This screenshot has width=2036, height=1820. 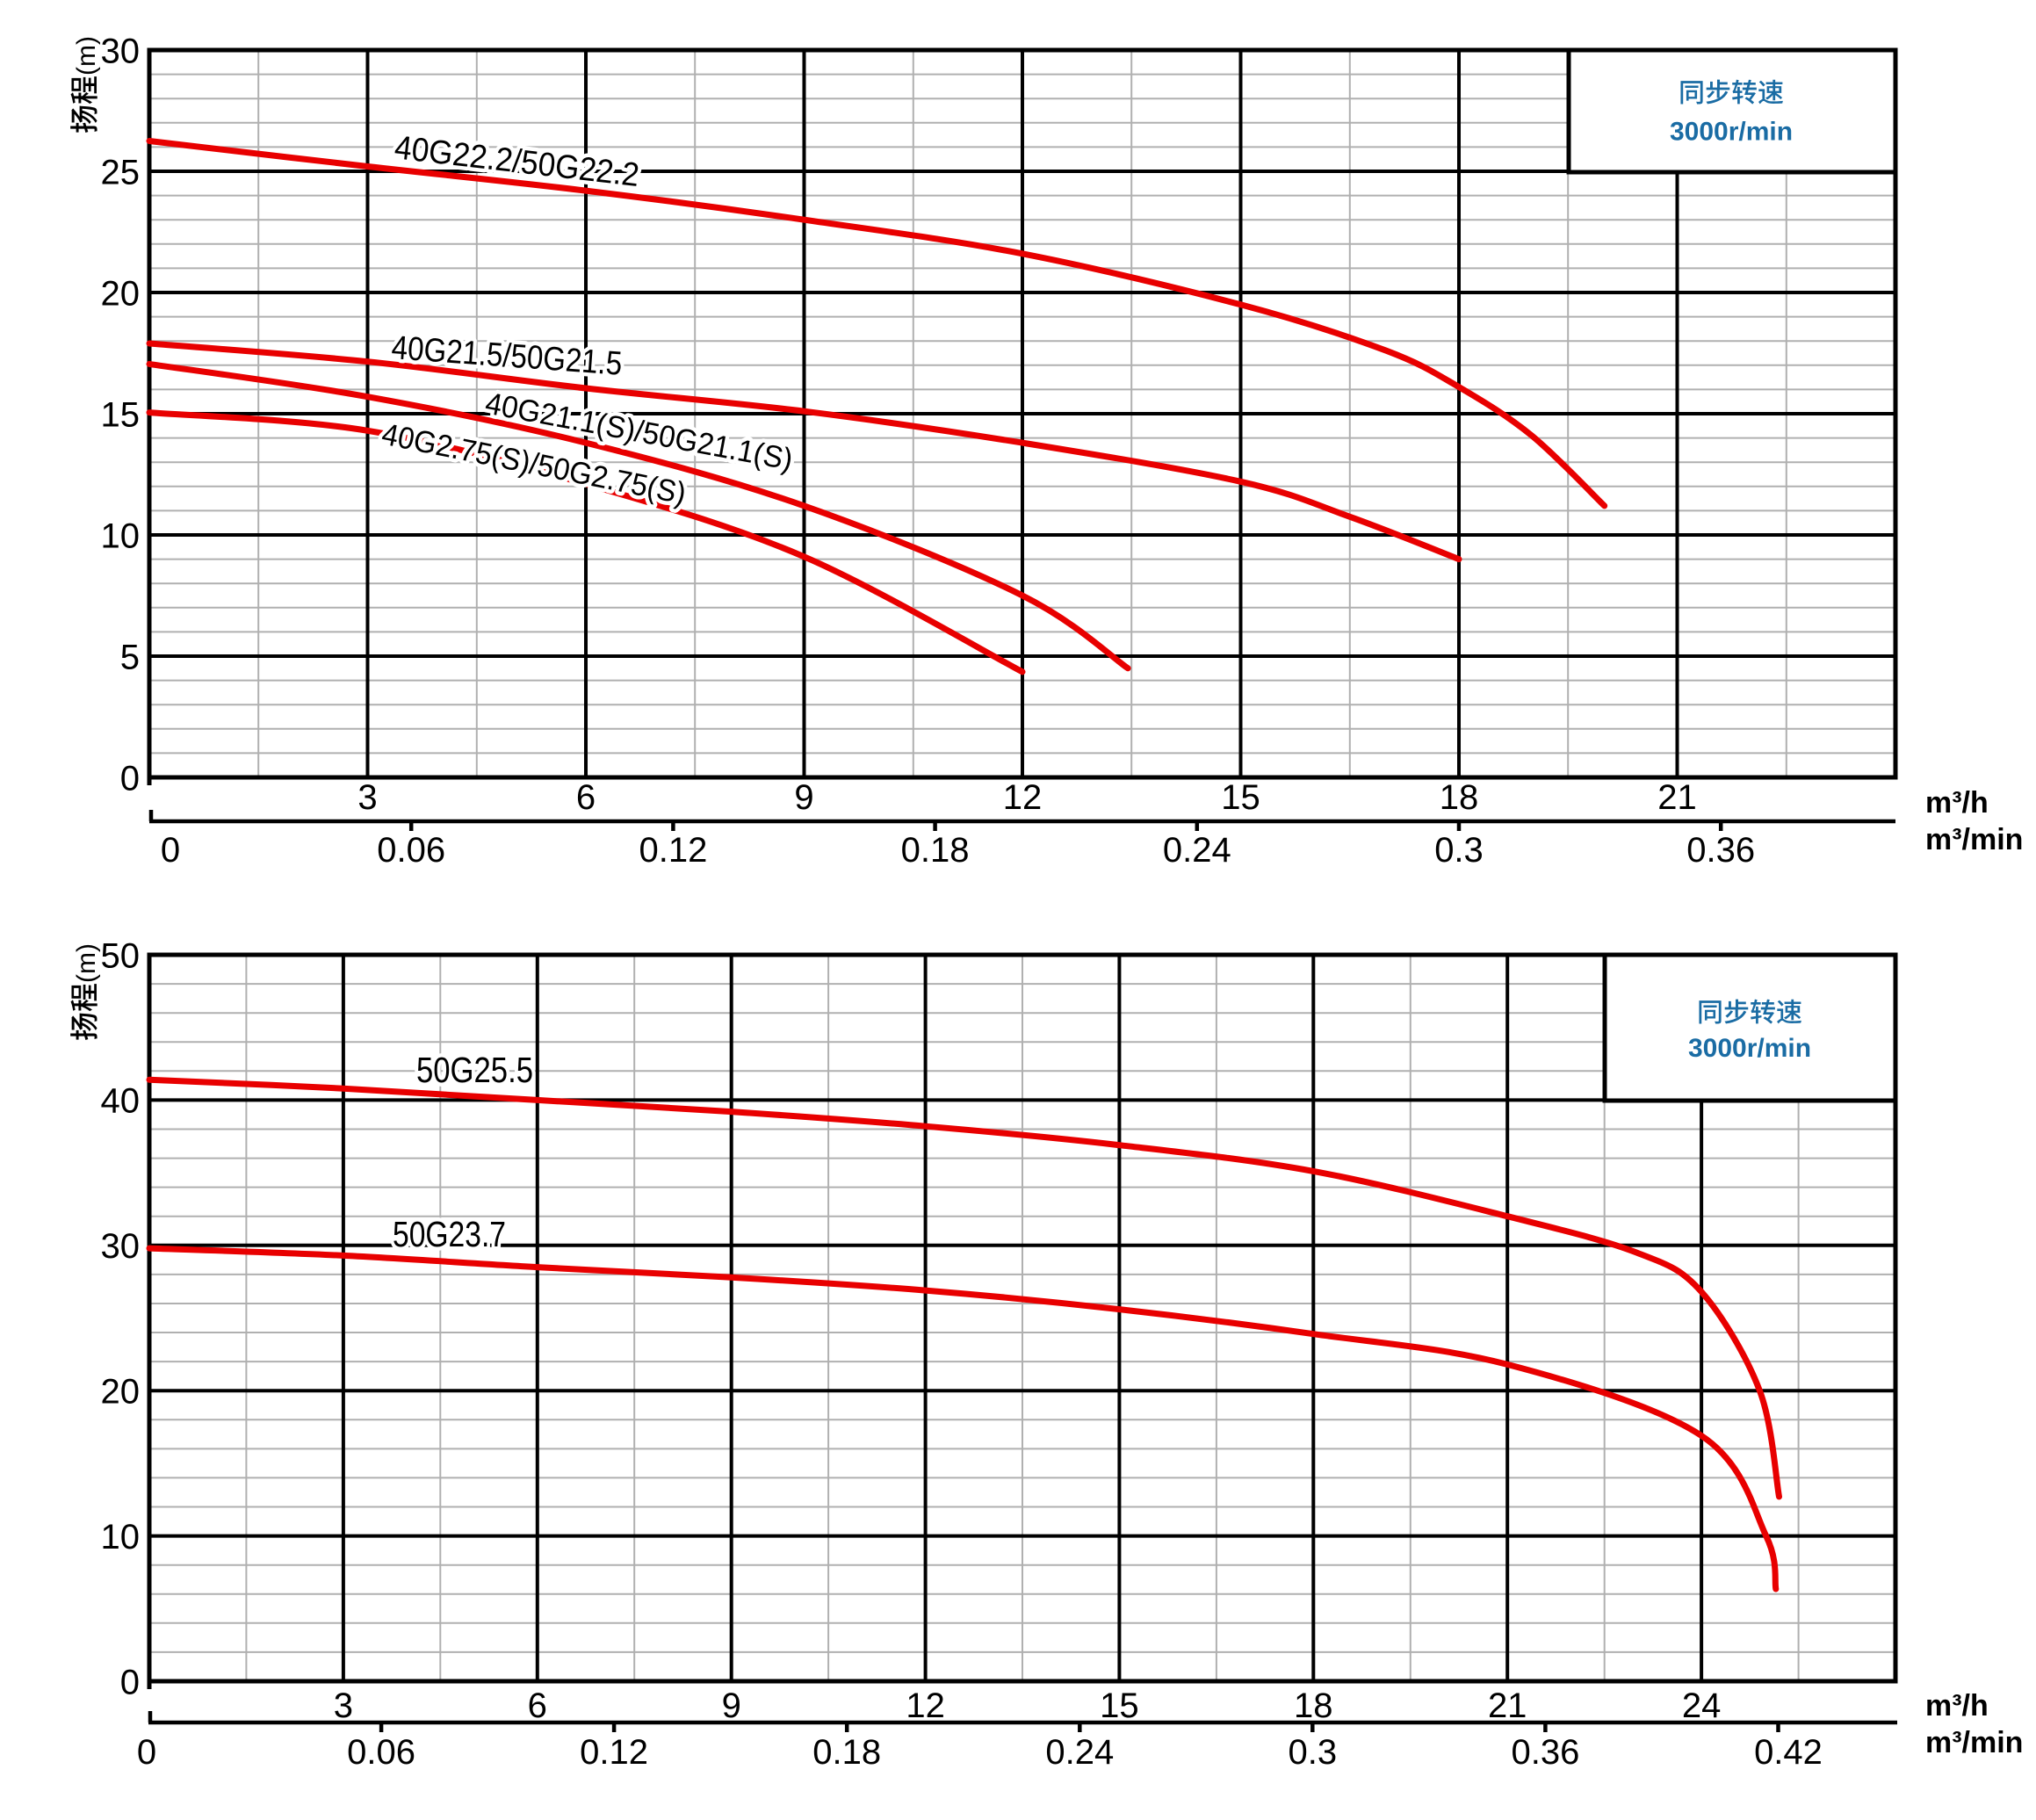 What do you see at coordinates (121, 955) in the screenshot?
I see `svg-text: 50` at bounding box center [121, 955].